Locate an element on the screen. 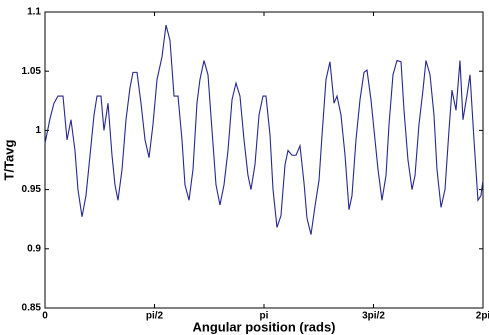 The height and width of the screenshot is (335, 489). y-tick-label: 1.05 is located at coordinates (32, 71).